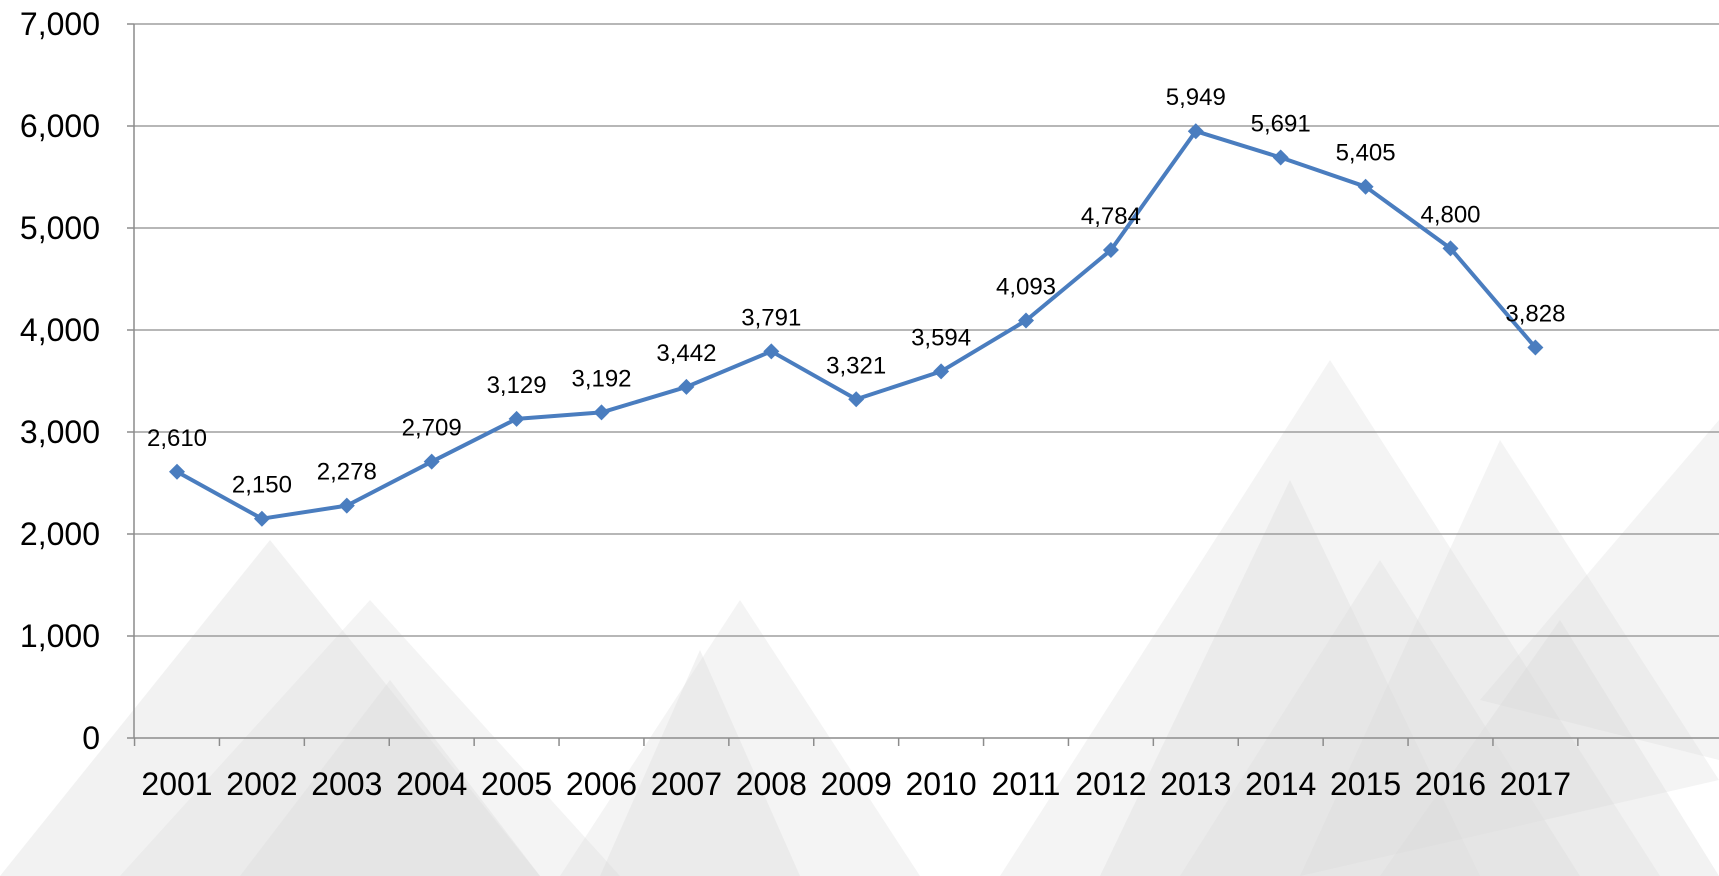 The height and width of the screenshot is (876, 1719). I want to click on data-label: 2,709, so click(432, 428).